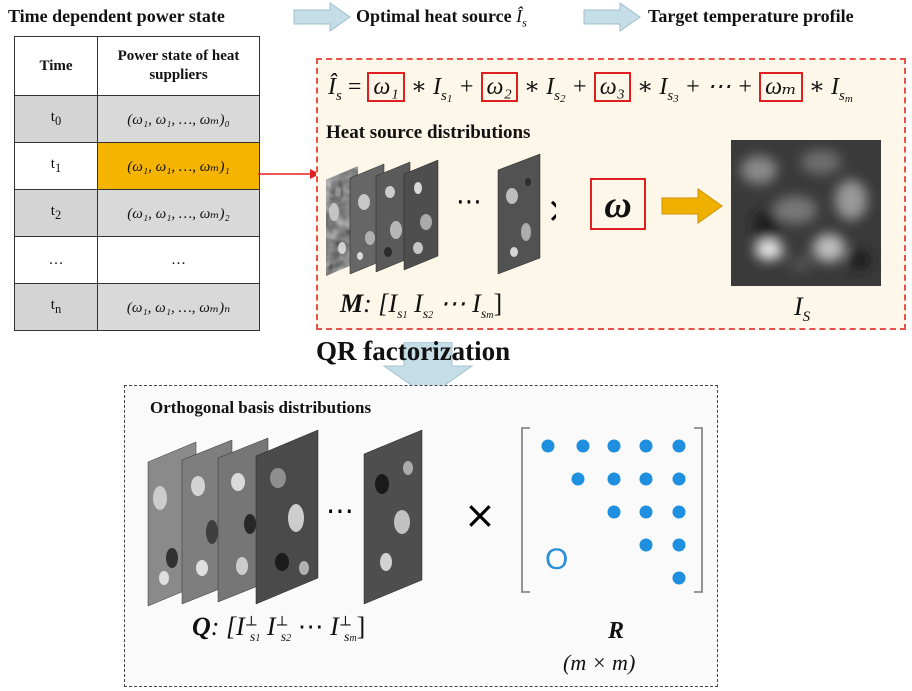  I want to click on basis-stack-dots: ⋯, so click(340, 510).